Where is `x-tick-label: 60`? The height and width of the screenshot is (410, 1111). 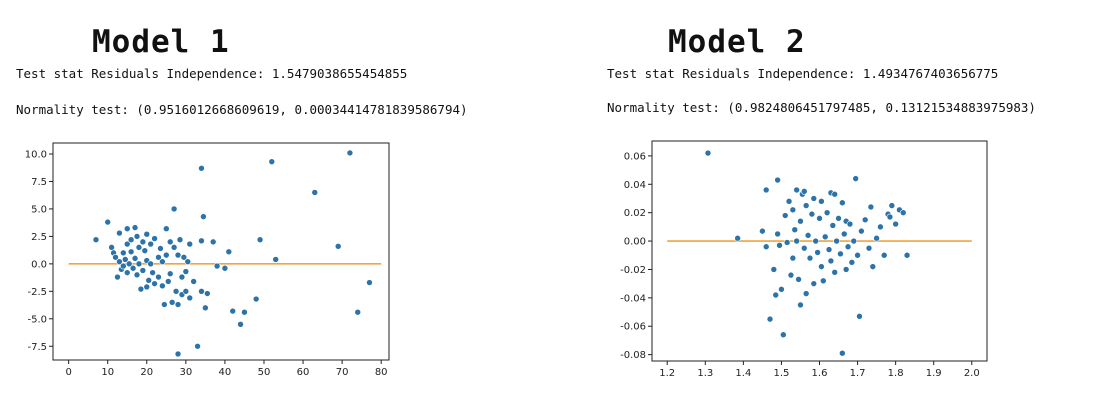 x-tick-label: 60 is located at coordinates (303, 372).